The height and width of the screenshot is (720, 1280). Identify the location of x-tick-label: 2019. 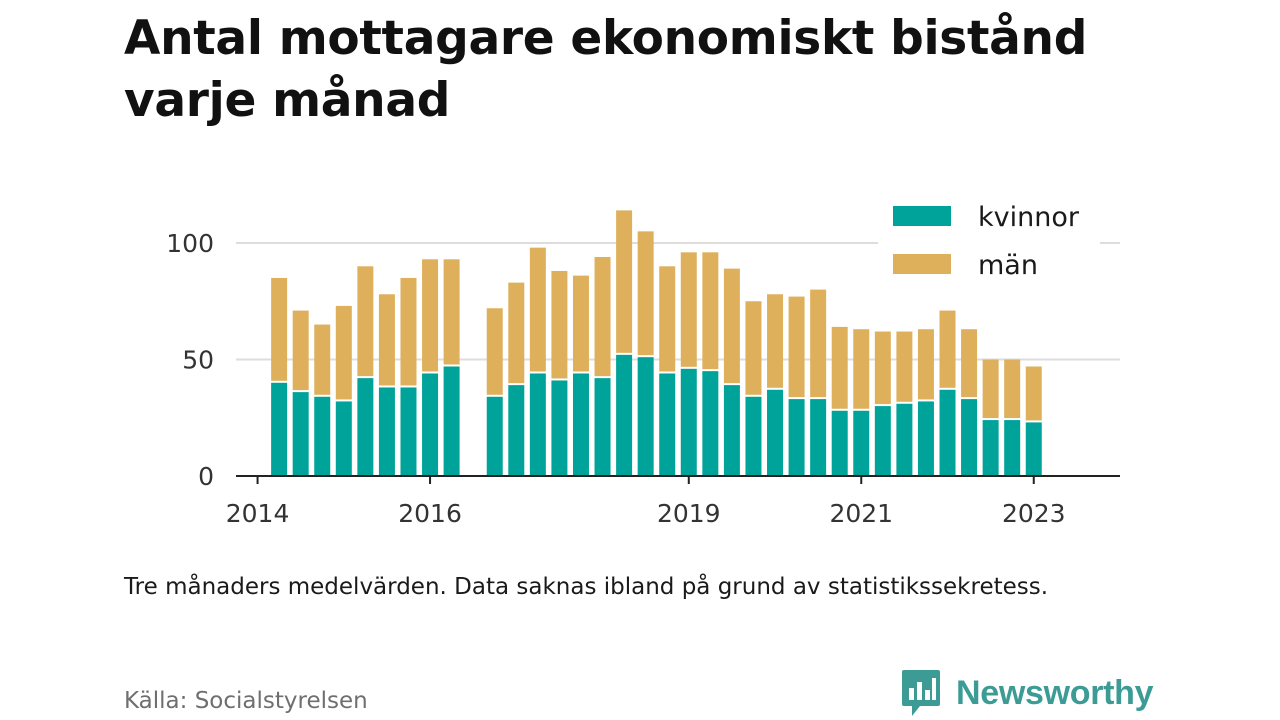
(689, 513).